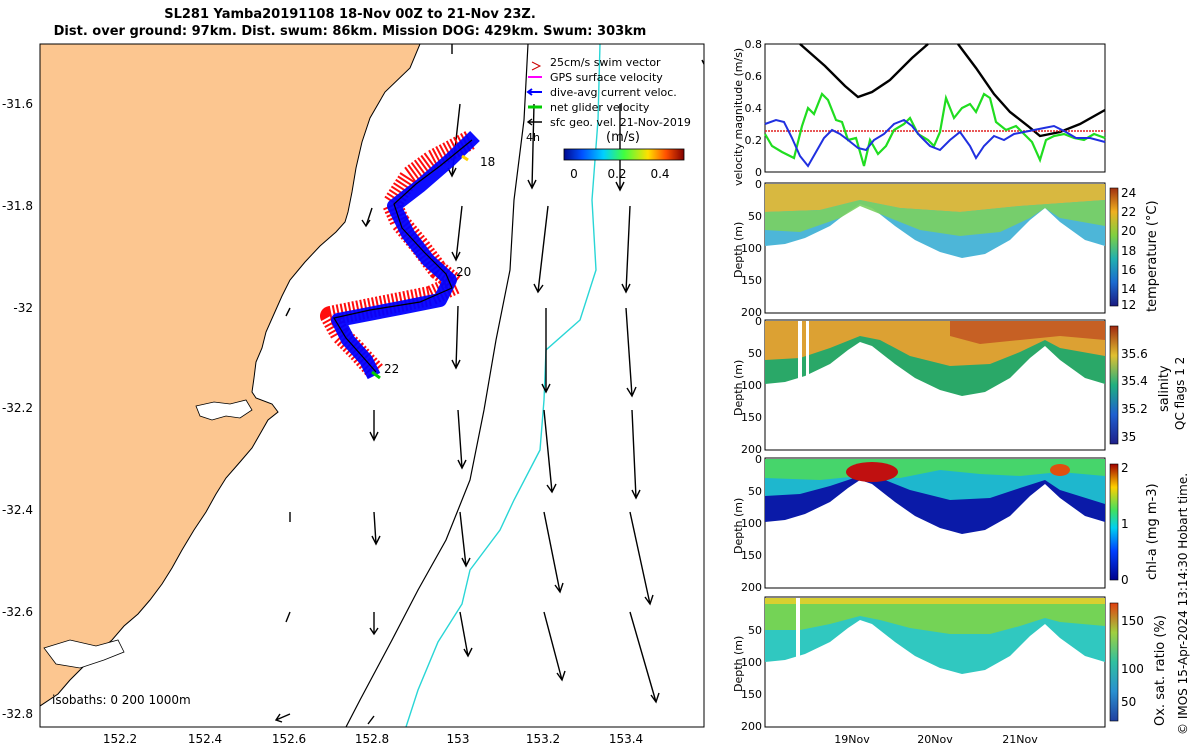 This screenshot has width=1200, height=750. Describe the element at coordinates (616, 174) in the screenshot. I see `colorbar-tick: 0.2` at that location.